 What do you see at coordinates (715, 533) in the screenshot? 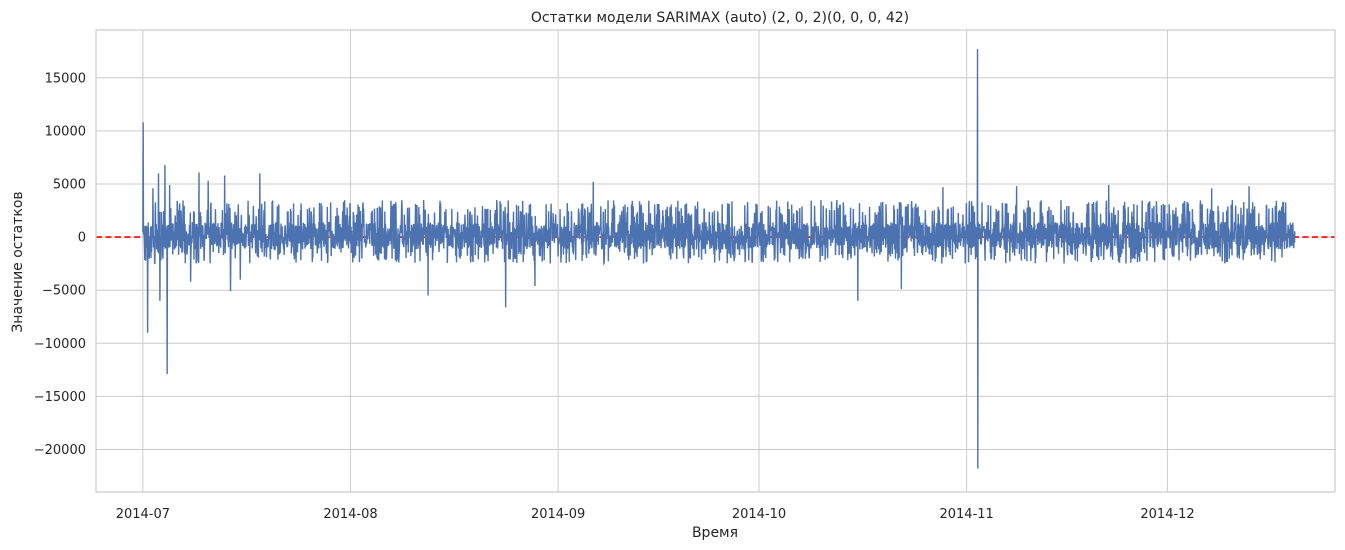
I see `x-axis-label: Время` at bounding box center [715, 533].